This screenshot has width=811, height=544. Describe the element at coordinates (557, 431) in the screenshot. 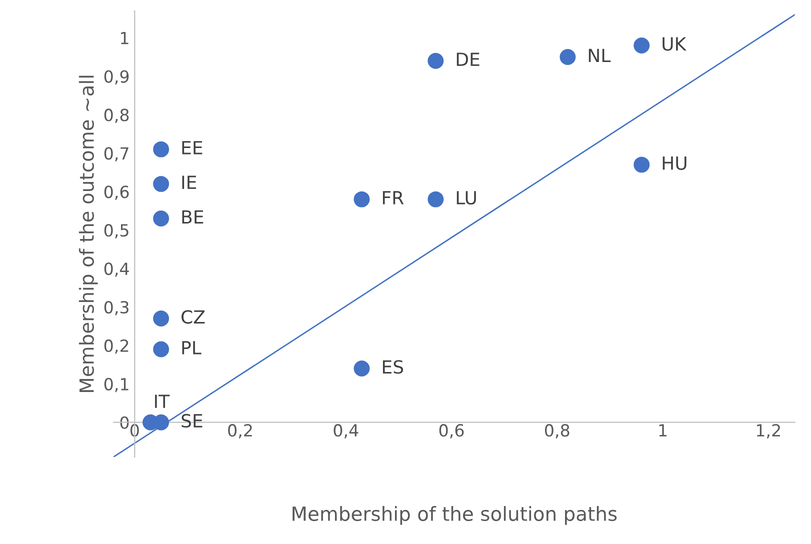

I see `x-tick-label: 0,8` at that location.